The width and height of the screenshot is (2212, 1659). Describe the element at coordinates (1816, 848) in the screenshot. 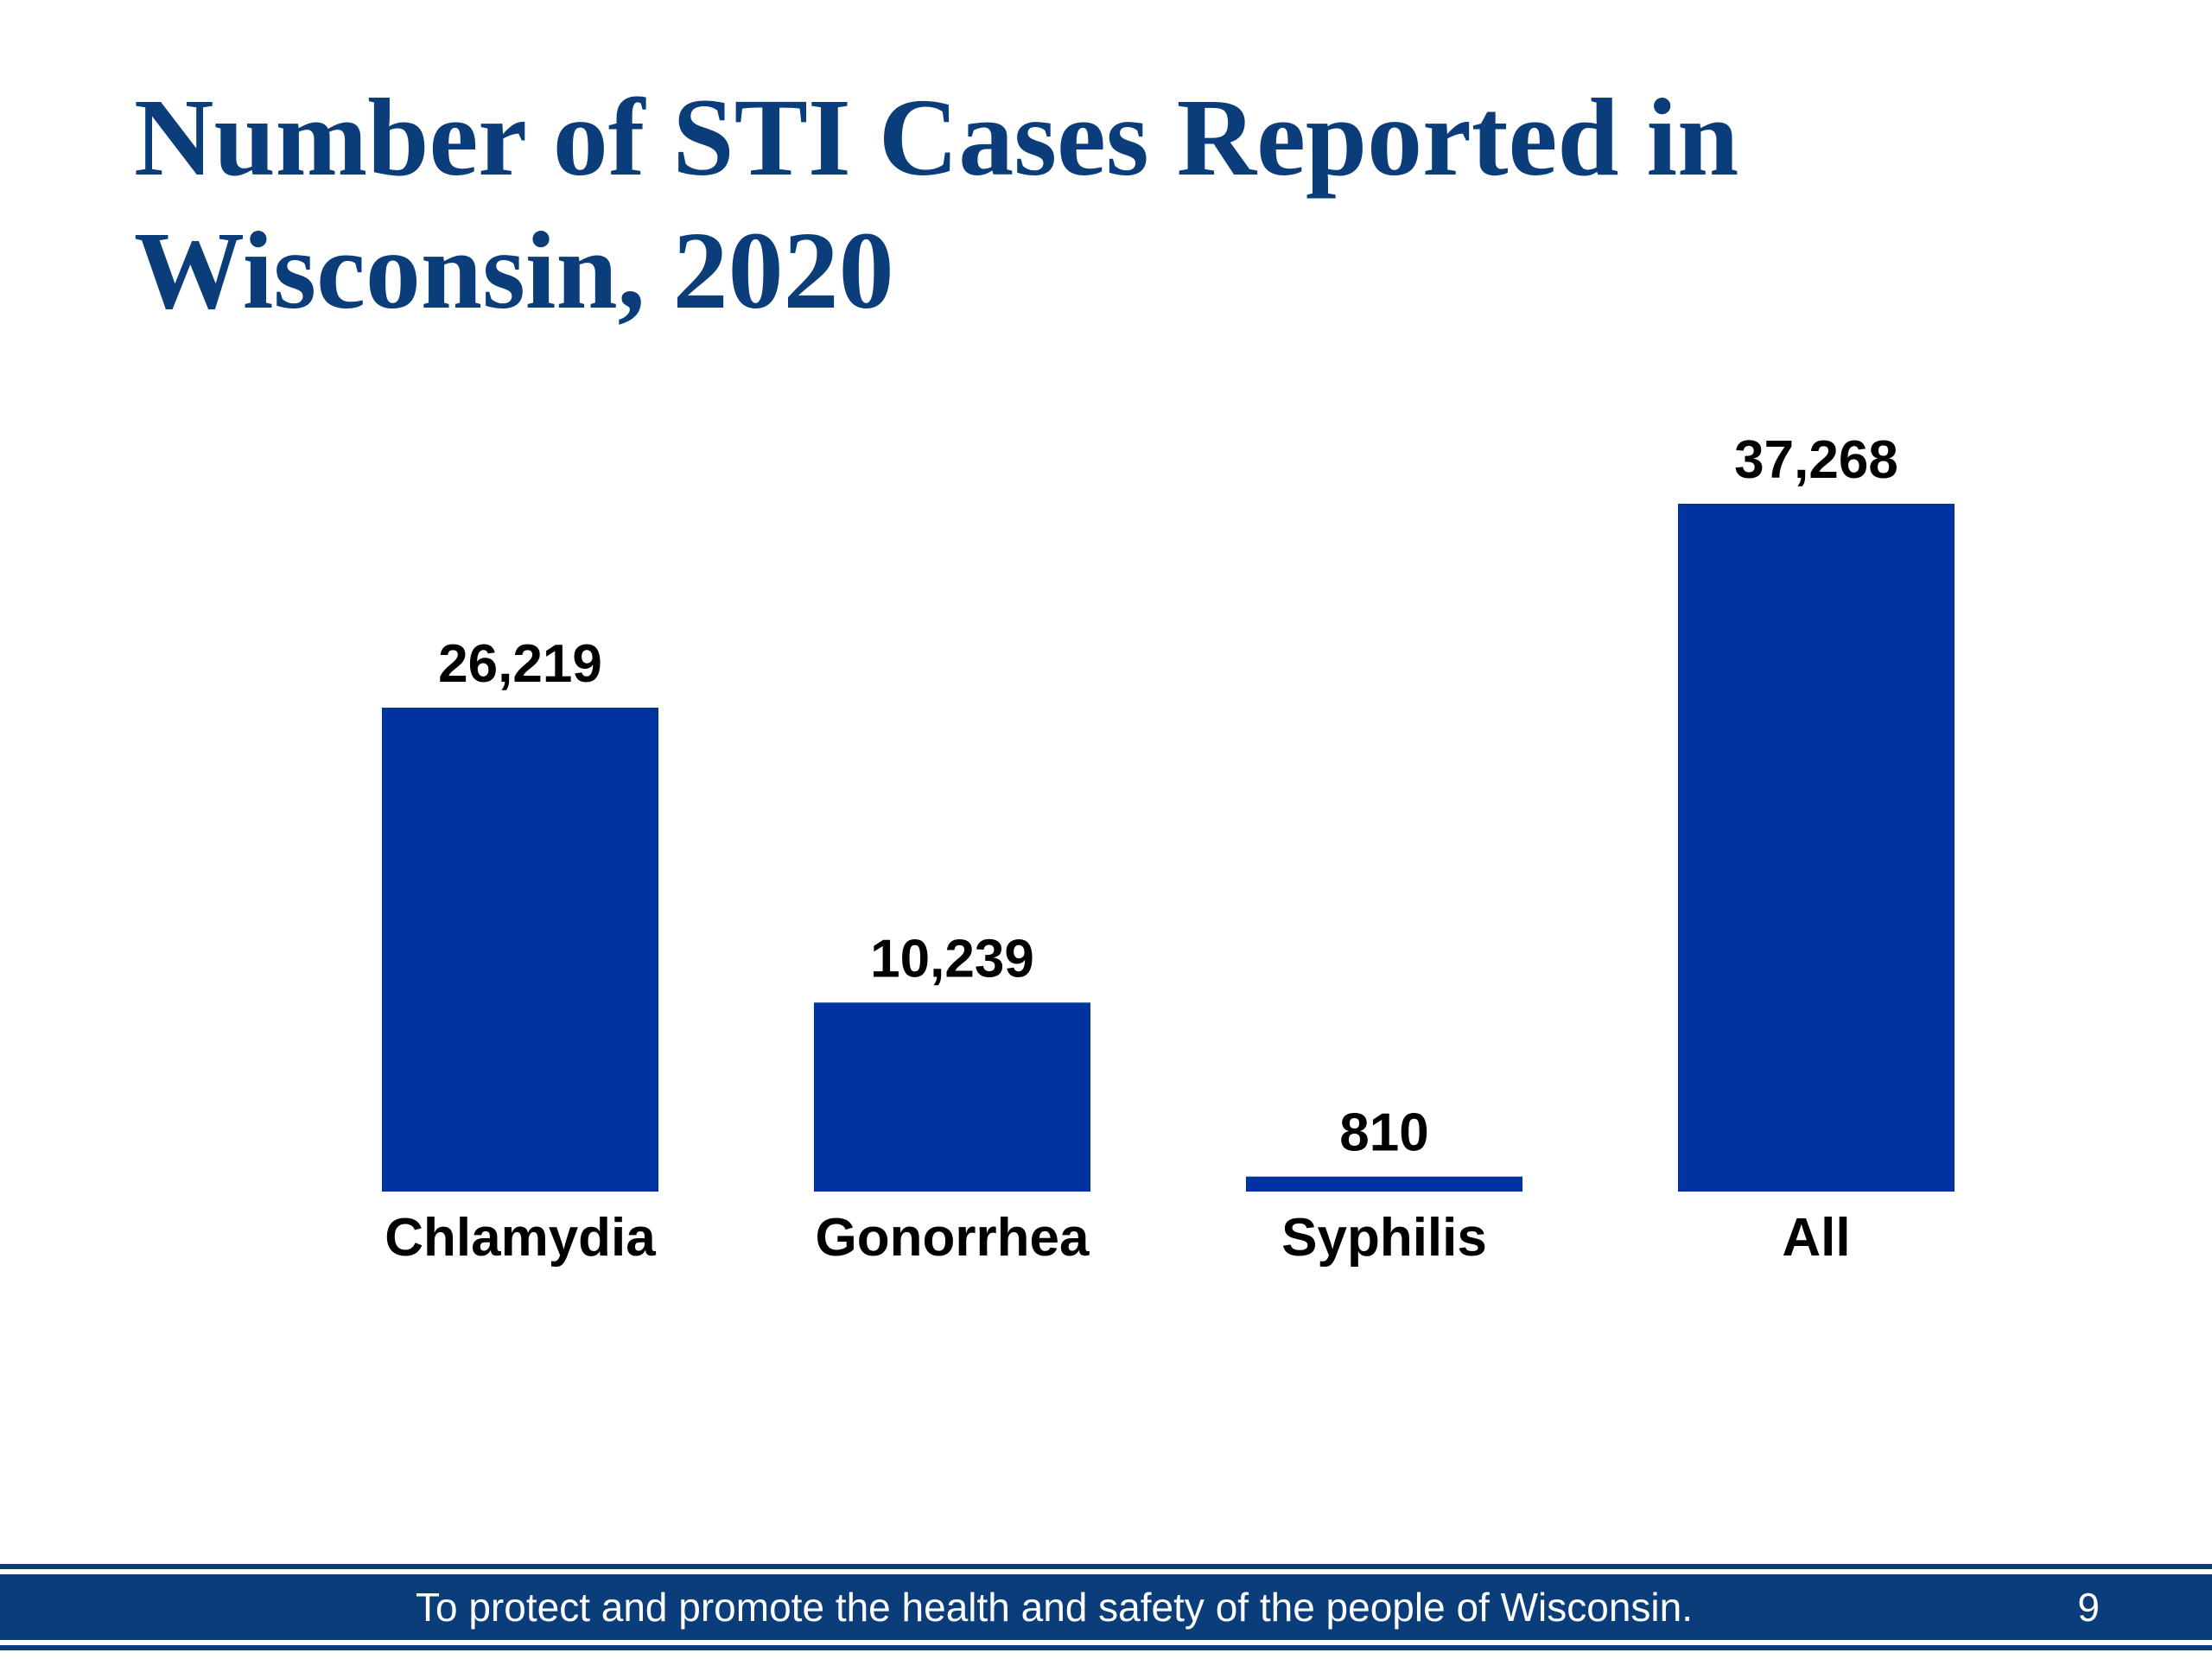

I see `bar-all` at that location.